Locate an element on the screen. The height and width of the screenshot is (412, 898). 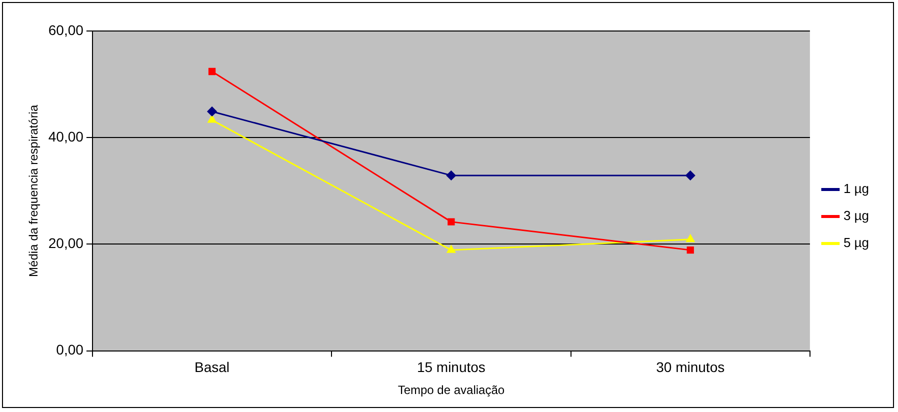
y-axis-title: Média da frequencia respiratória is located at coordinates (33, 190).